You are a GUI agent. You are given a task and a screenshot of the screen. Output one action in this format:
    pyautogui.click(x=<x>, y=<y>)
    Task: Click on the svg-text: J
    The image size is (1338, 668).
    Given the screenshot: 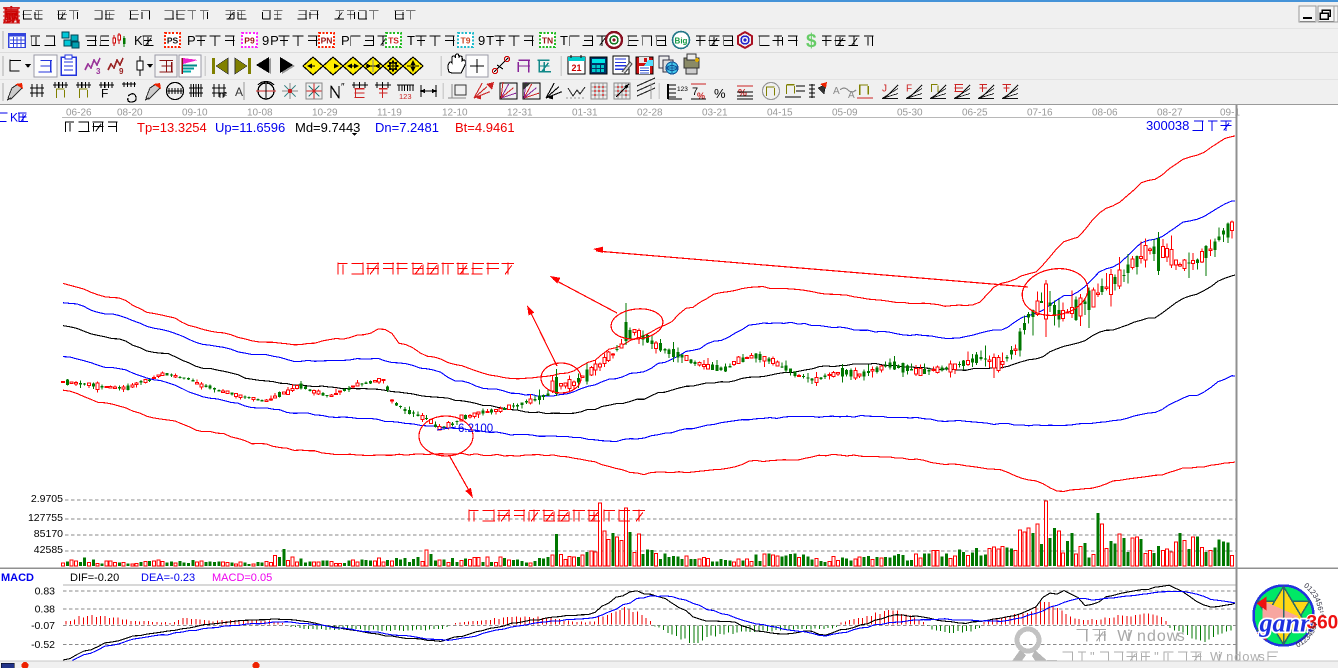 What is the action you would take?
    pyautogui.click(x=884, y=89)
    